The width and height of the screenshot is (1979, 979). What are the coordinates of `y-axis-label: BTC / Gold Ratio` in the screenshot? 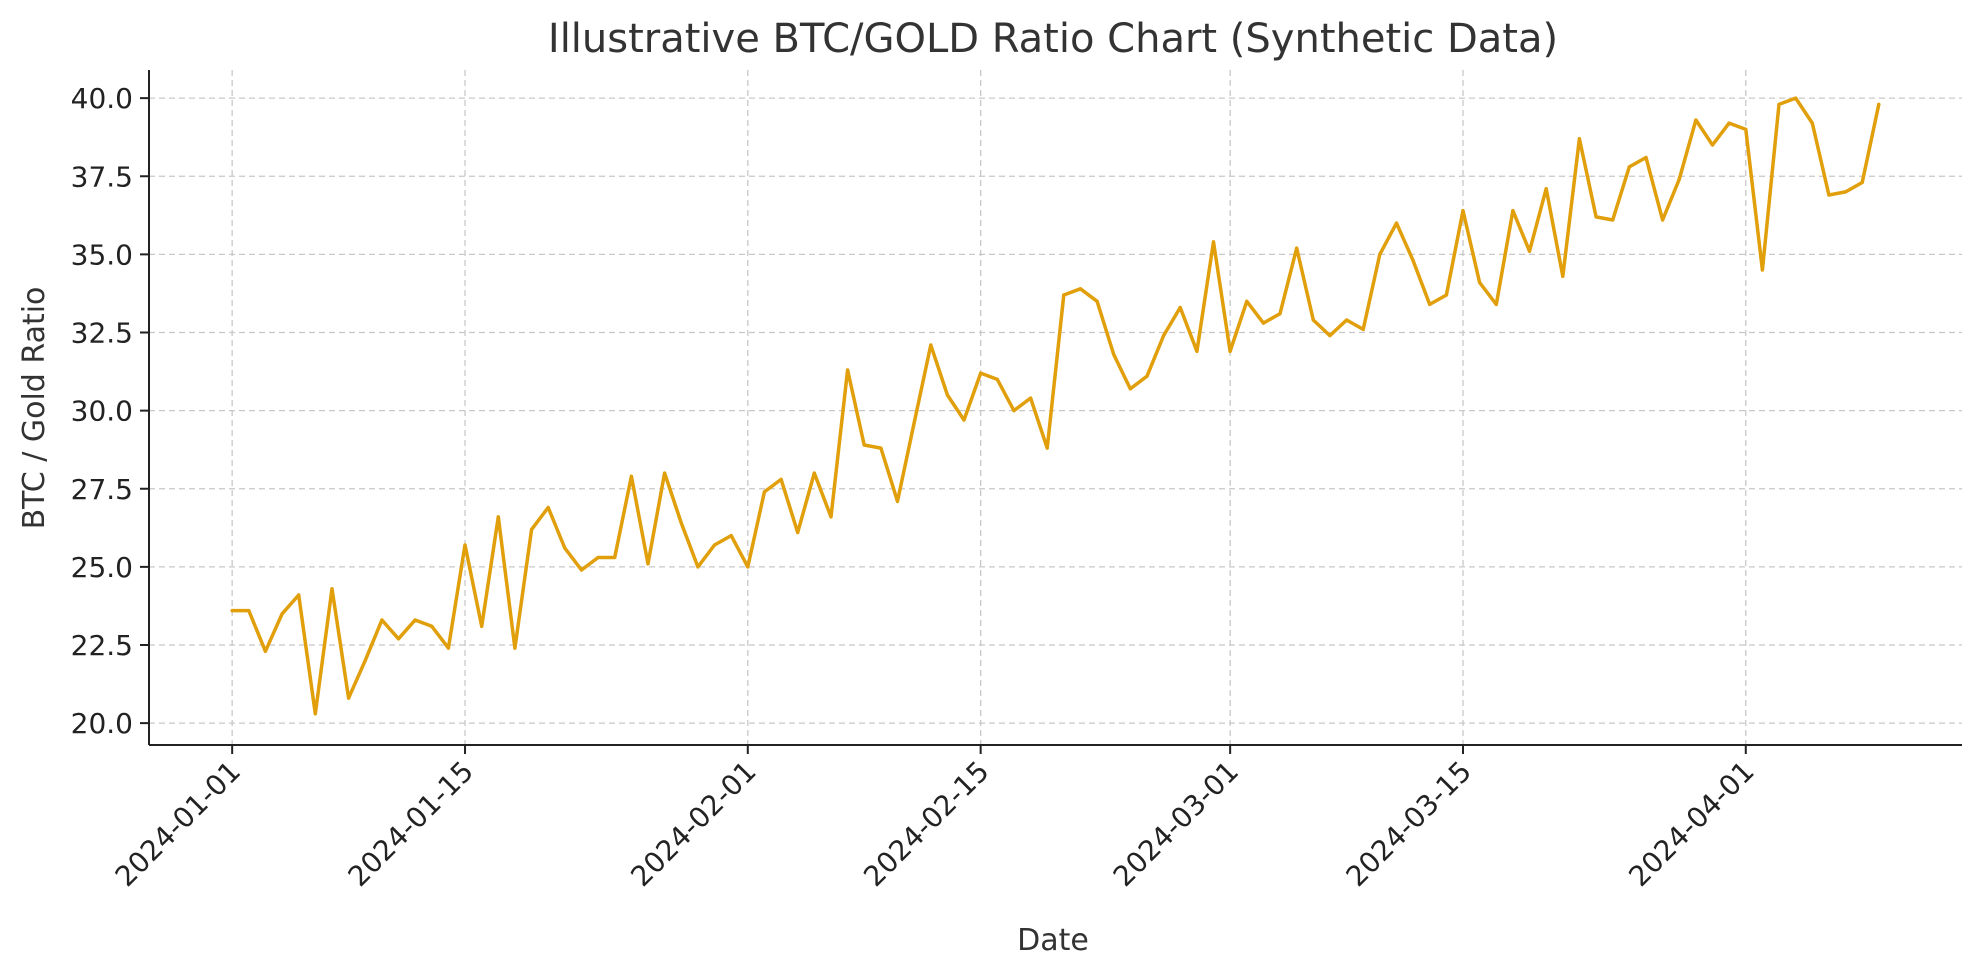 It's located at (34, 408).